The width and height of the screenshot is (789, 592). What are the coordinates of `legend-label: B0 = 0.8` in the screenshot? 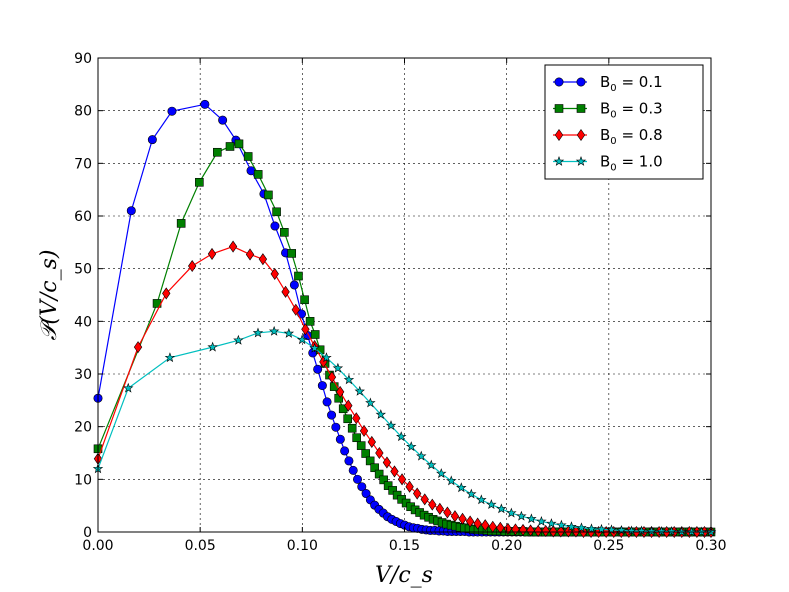 It's located at (631, 136).